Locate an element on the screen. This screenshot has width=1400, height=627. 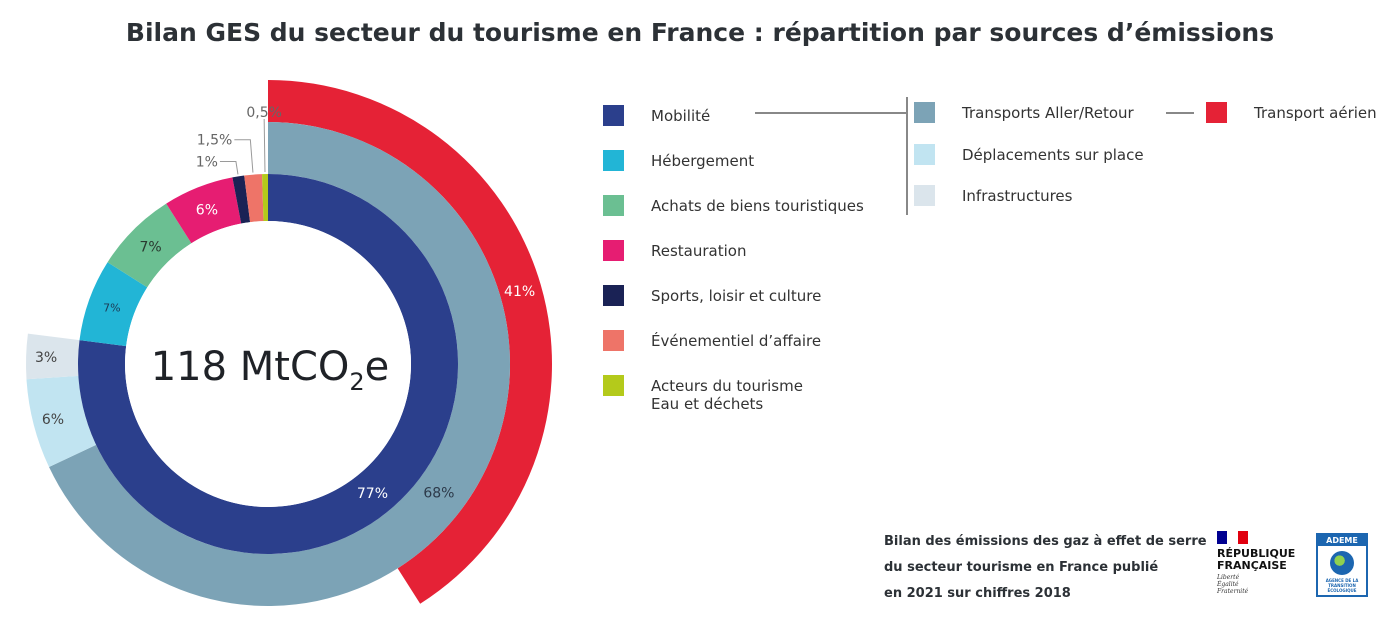
legend-label: Transport aérien is located at coordinates (1315, 113).